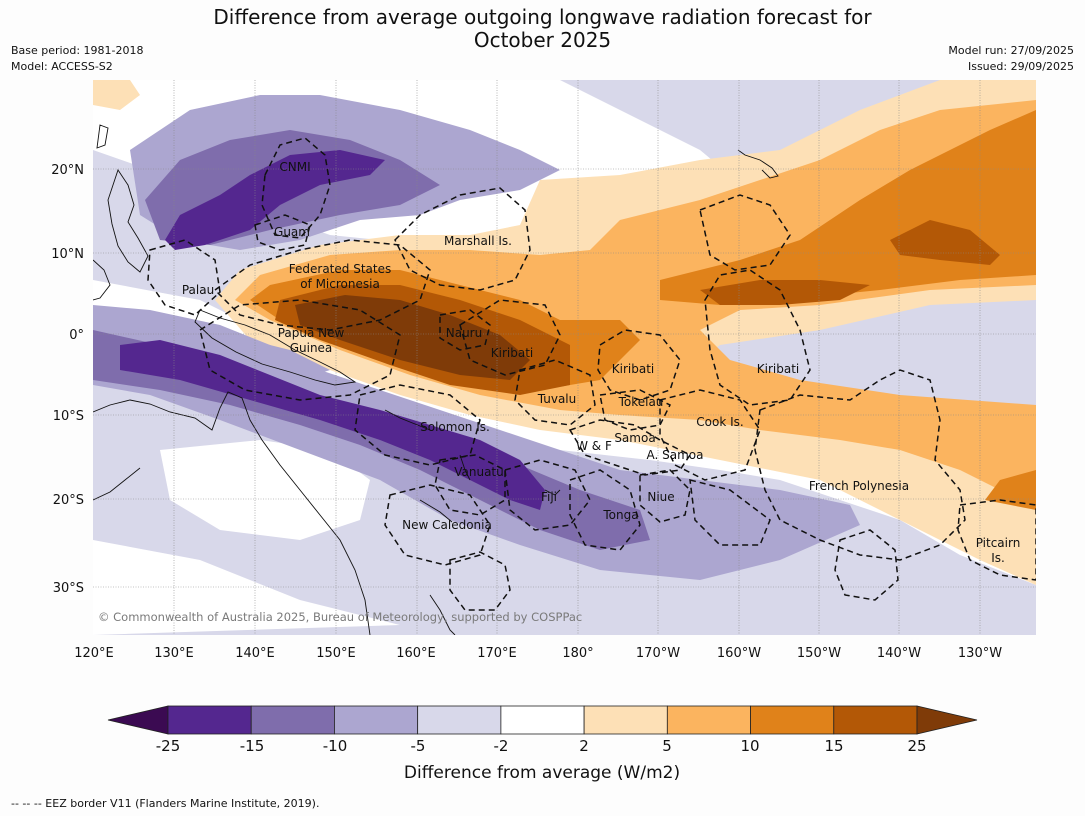  I want to click on lon-label: 140°W, so click(899, 653).